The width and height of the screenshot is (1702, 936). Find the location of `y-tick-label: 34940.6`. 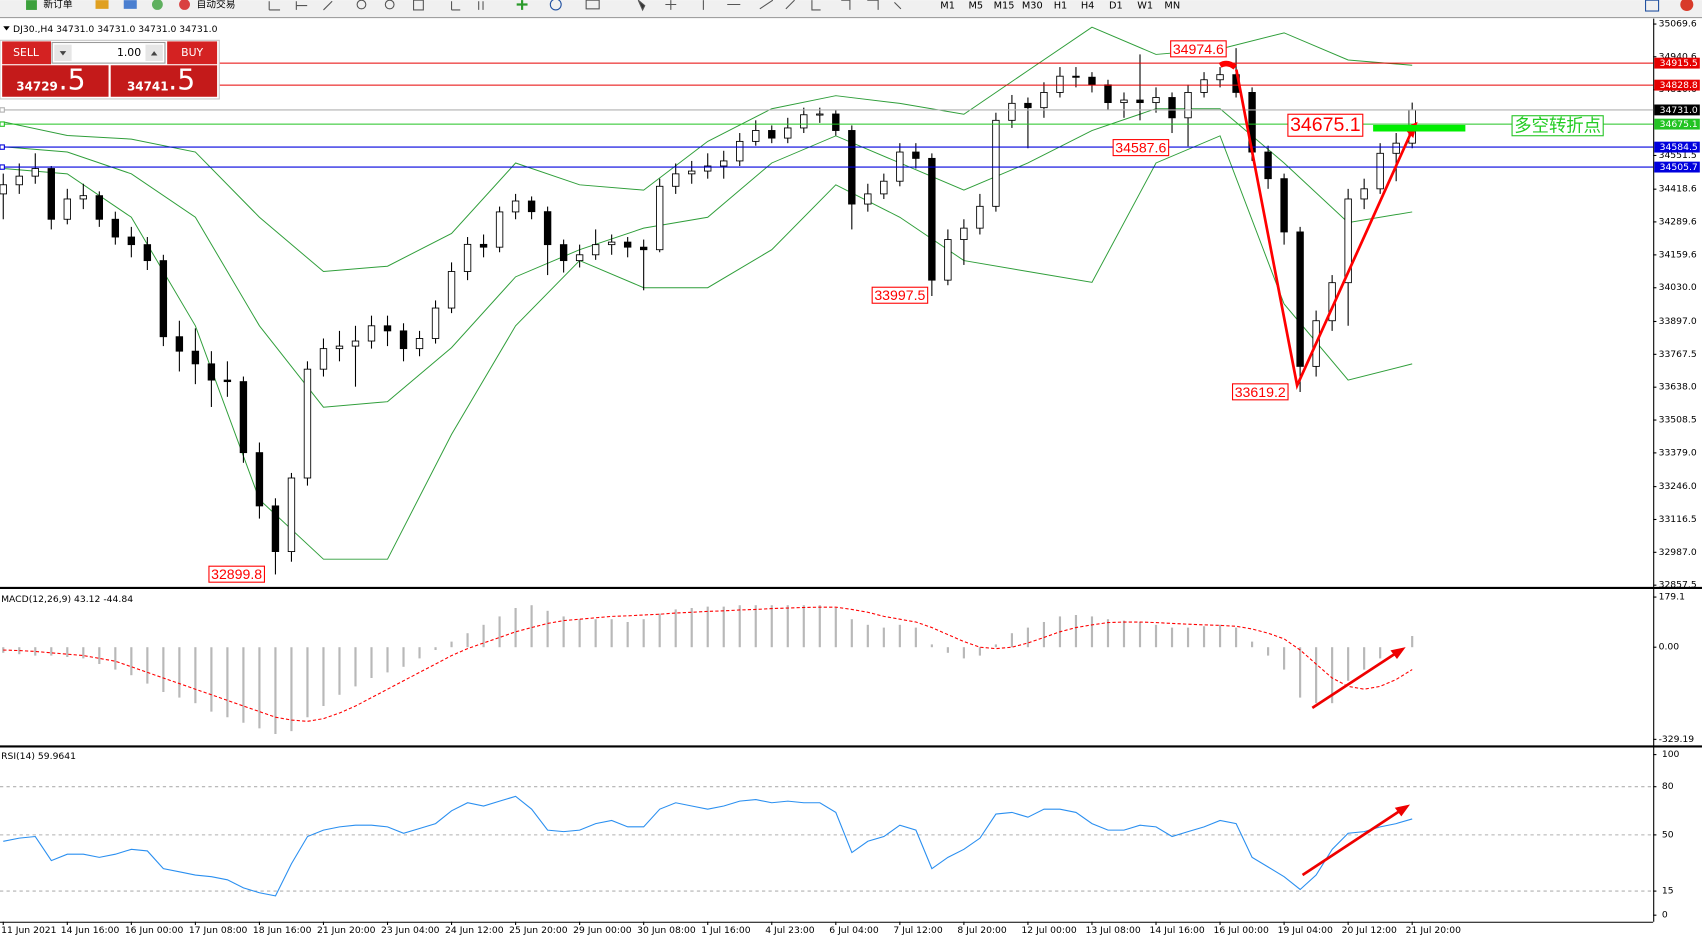

y-tick-label: 34940.6 is located at coordinates (1678, 56).